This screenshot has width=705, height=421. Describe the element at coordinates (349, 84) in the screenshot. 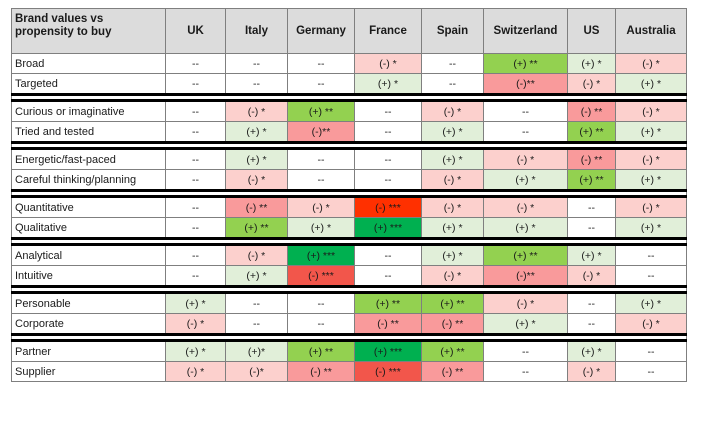

I see `table-row: Targeted -- -- -- (+) * -- (-)** (-) * (+) *` at that location.